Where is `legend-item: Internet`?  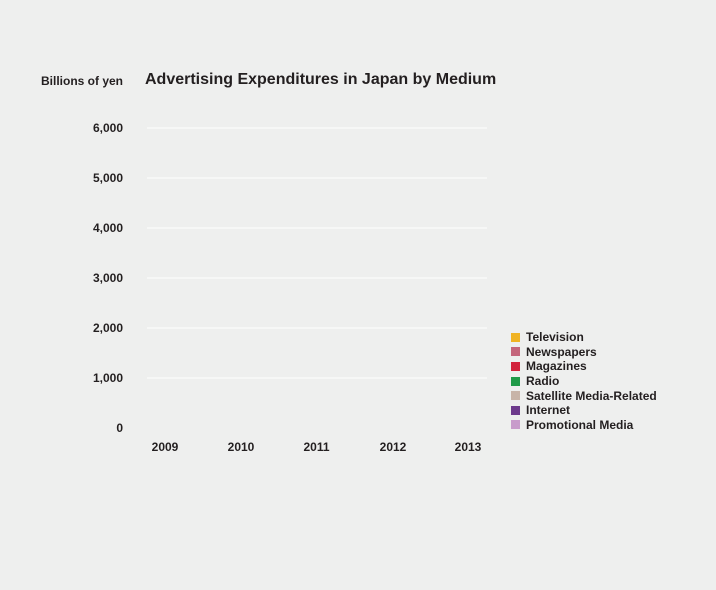
legend-item: Internet is located at coordinates (584, 410).